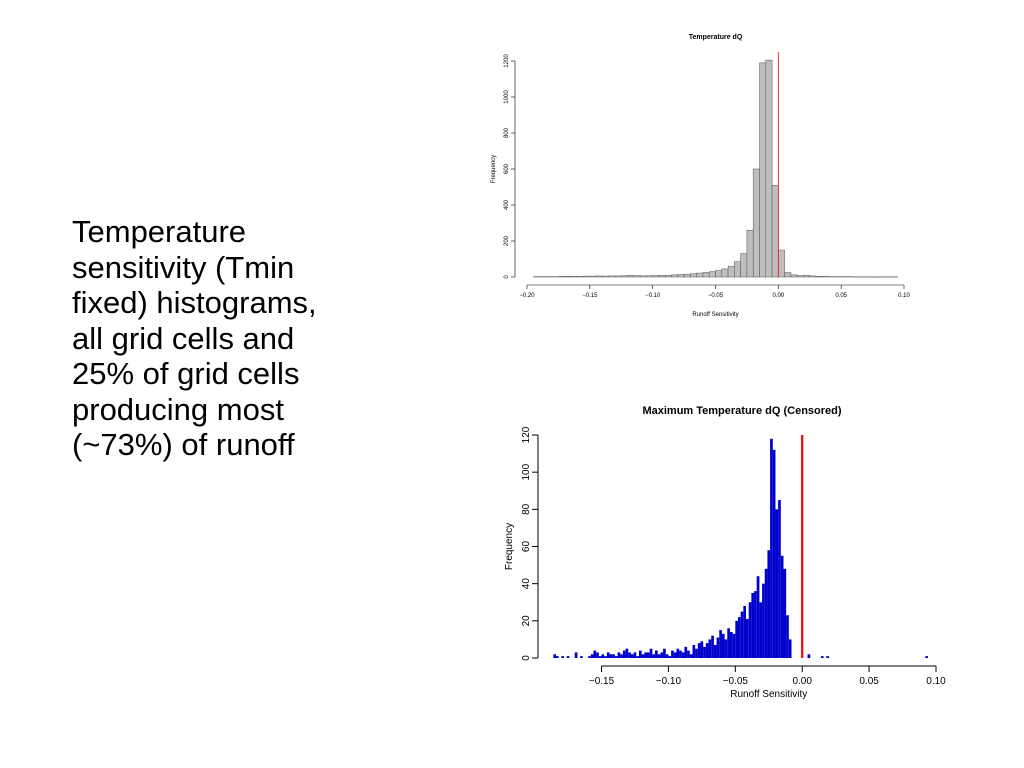 The image size is (1024, 768). What do you see at coordinates (526, 658) in the screenshot?
I see `y-tick-label: 0` at bounding box center [526, 658].